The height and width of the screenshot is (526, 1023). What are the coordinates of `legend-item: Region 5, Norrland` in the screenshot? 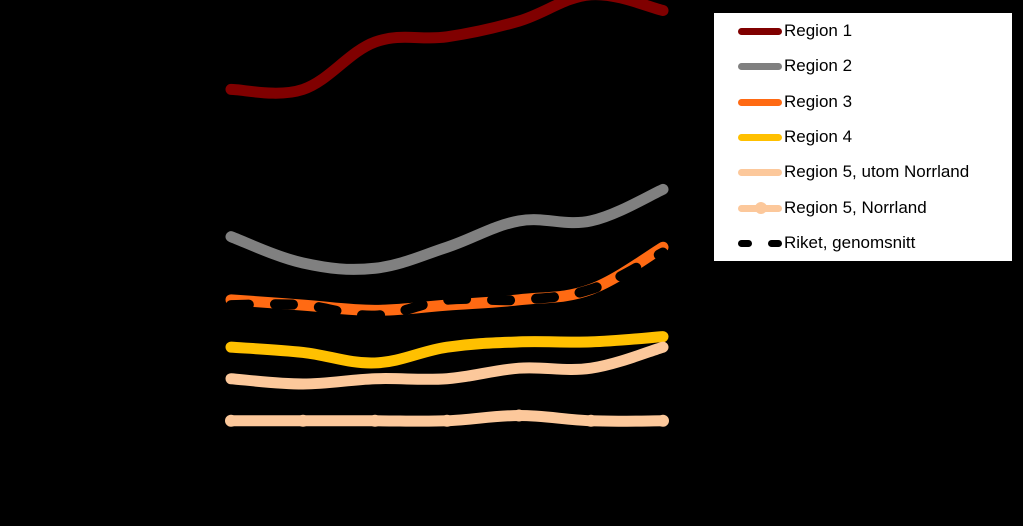 It's located at (863, 207).